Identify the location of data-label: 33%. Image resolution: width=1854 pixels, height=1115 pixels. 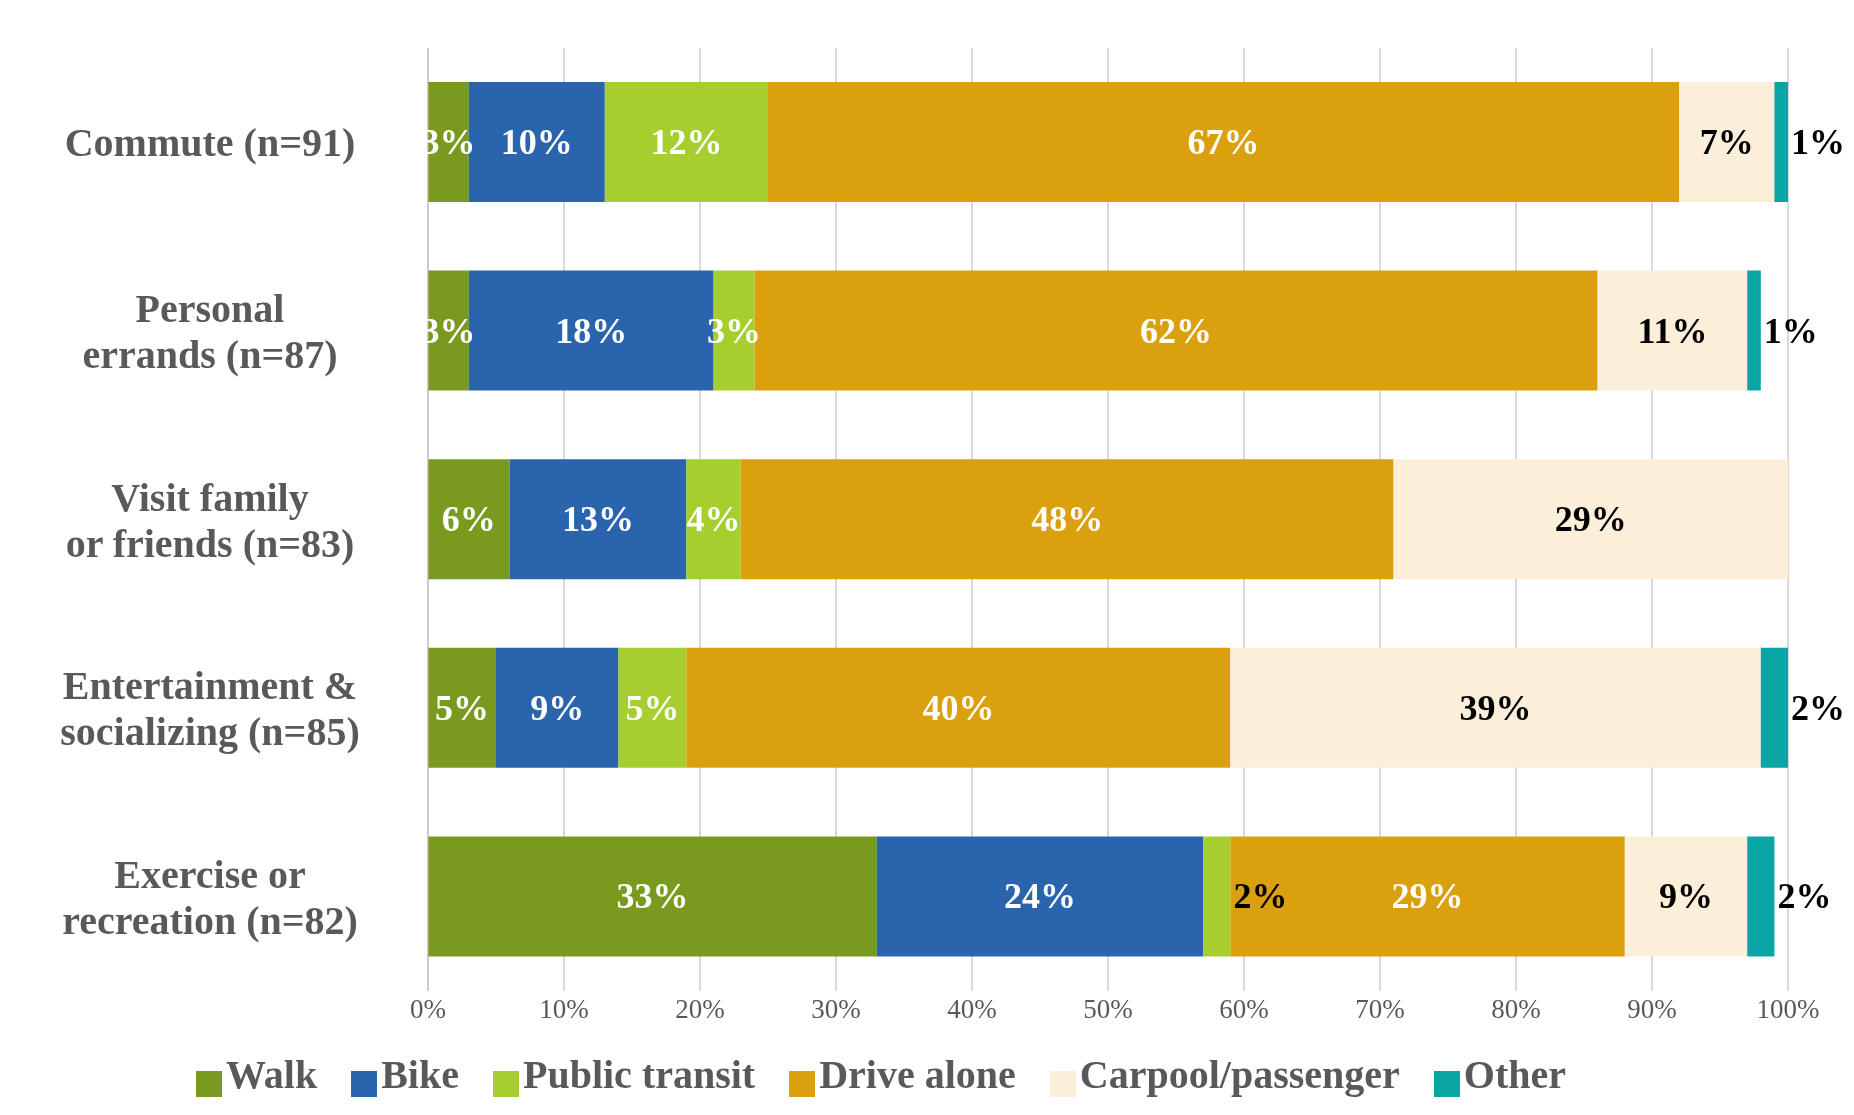
(652, 896).